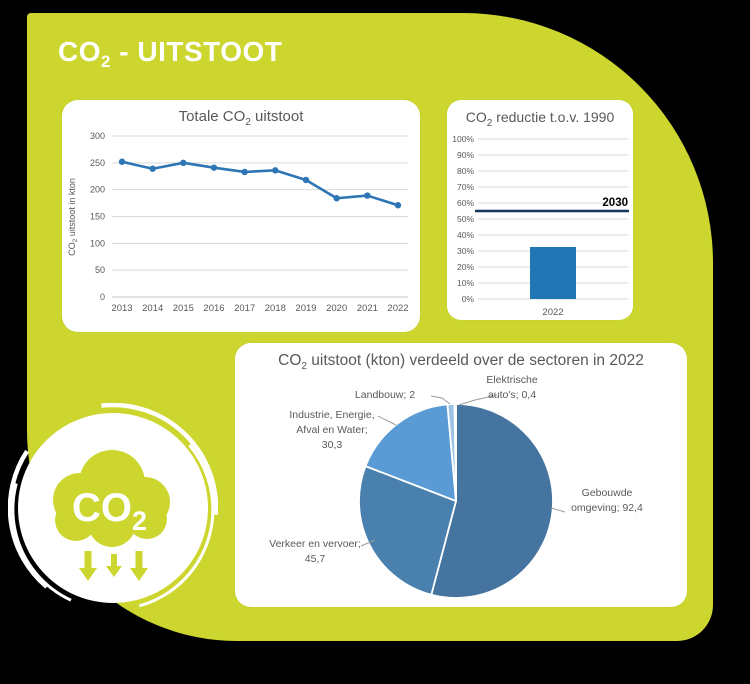 The image size is (750, 684). I want to click on svg-text: Gebouwde, so click(607, 493).